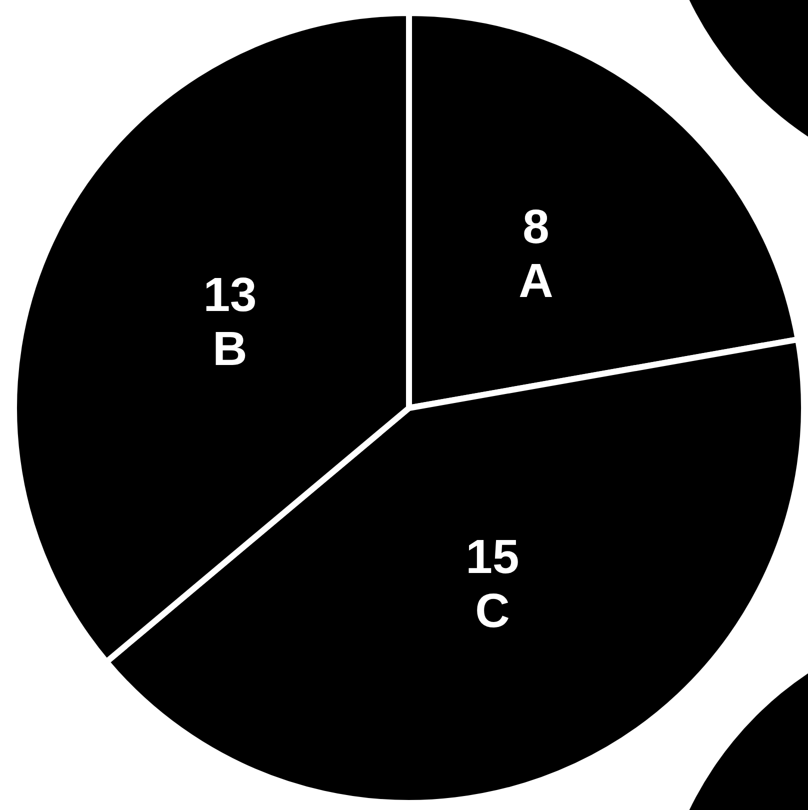  What do you see at coordinates (493, 557) in the screenshot?
I see `data-label: 15` at bounding box center [493, 557].